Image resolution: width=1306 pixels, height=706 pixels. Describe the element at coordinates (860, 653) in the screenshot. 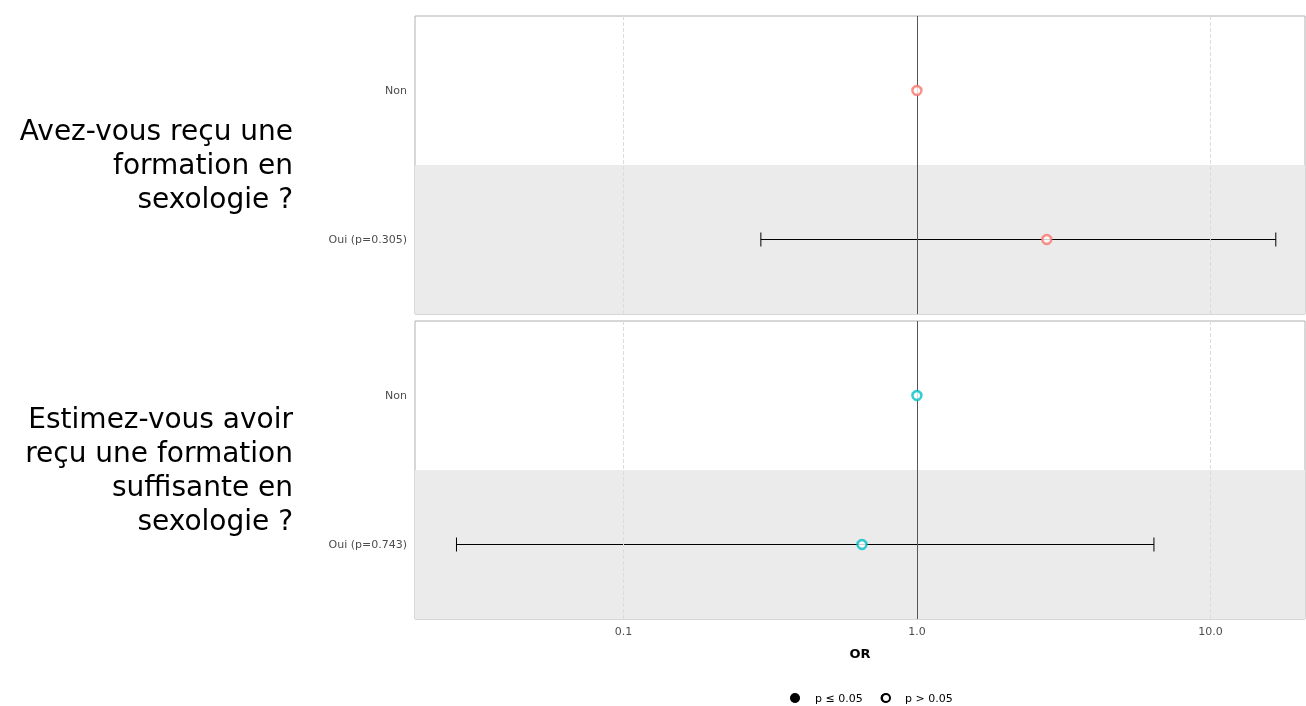

I see `x-axis-title: OR` at that location.